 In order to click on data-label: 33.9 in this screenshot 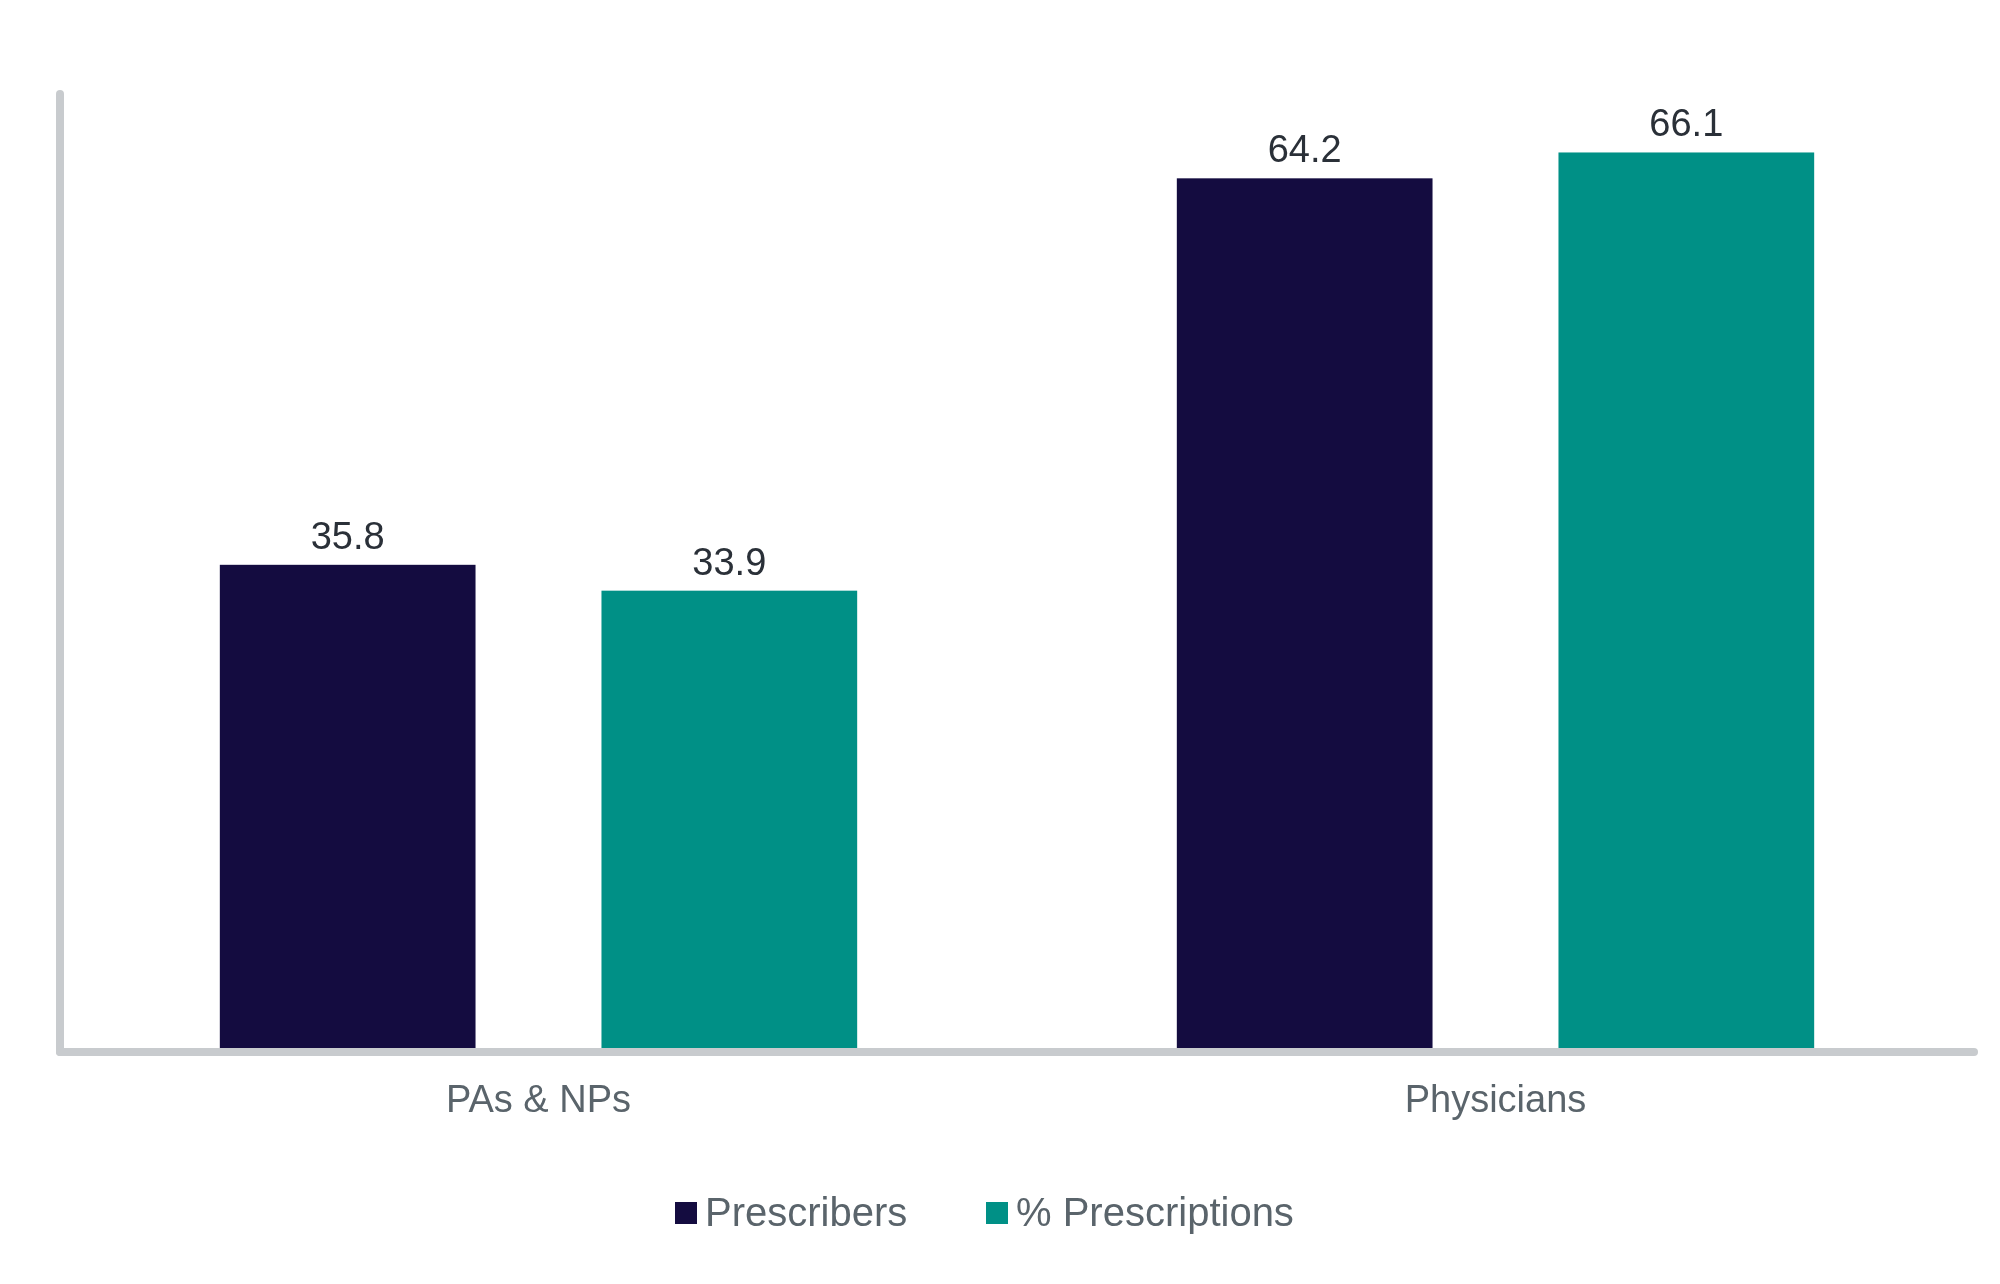, I will do `click(729, 561)`.